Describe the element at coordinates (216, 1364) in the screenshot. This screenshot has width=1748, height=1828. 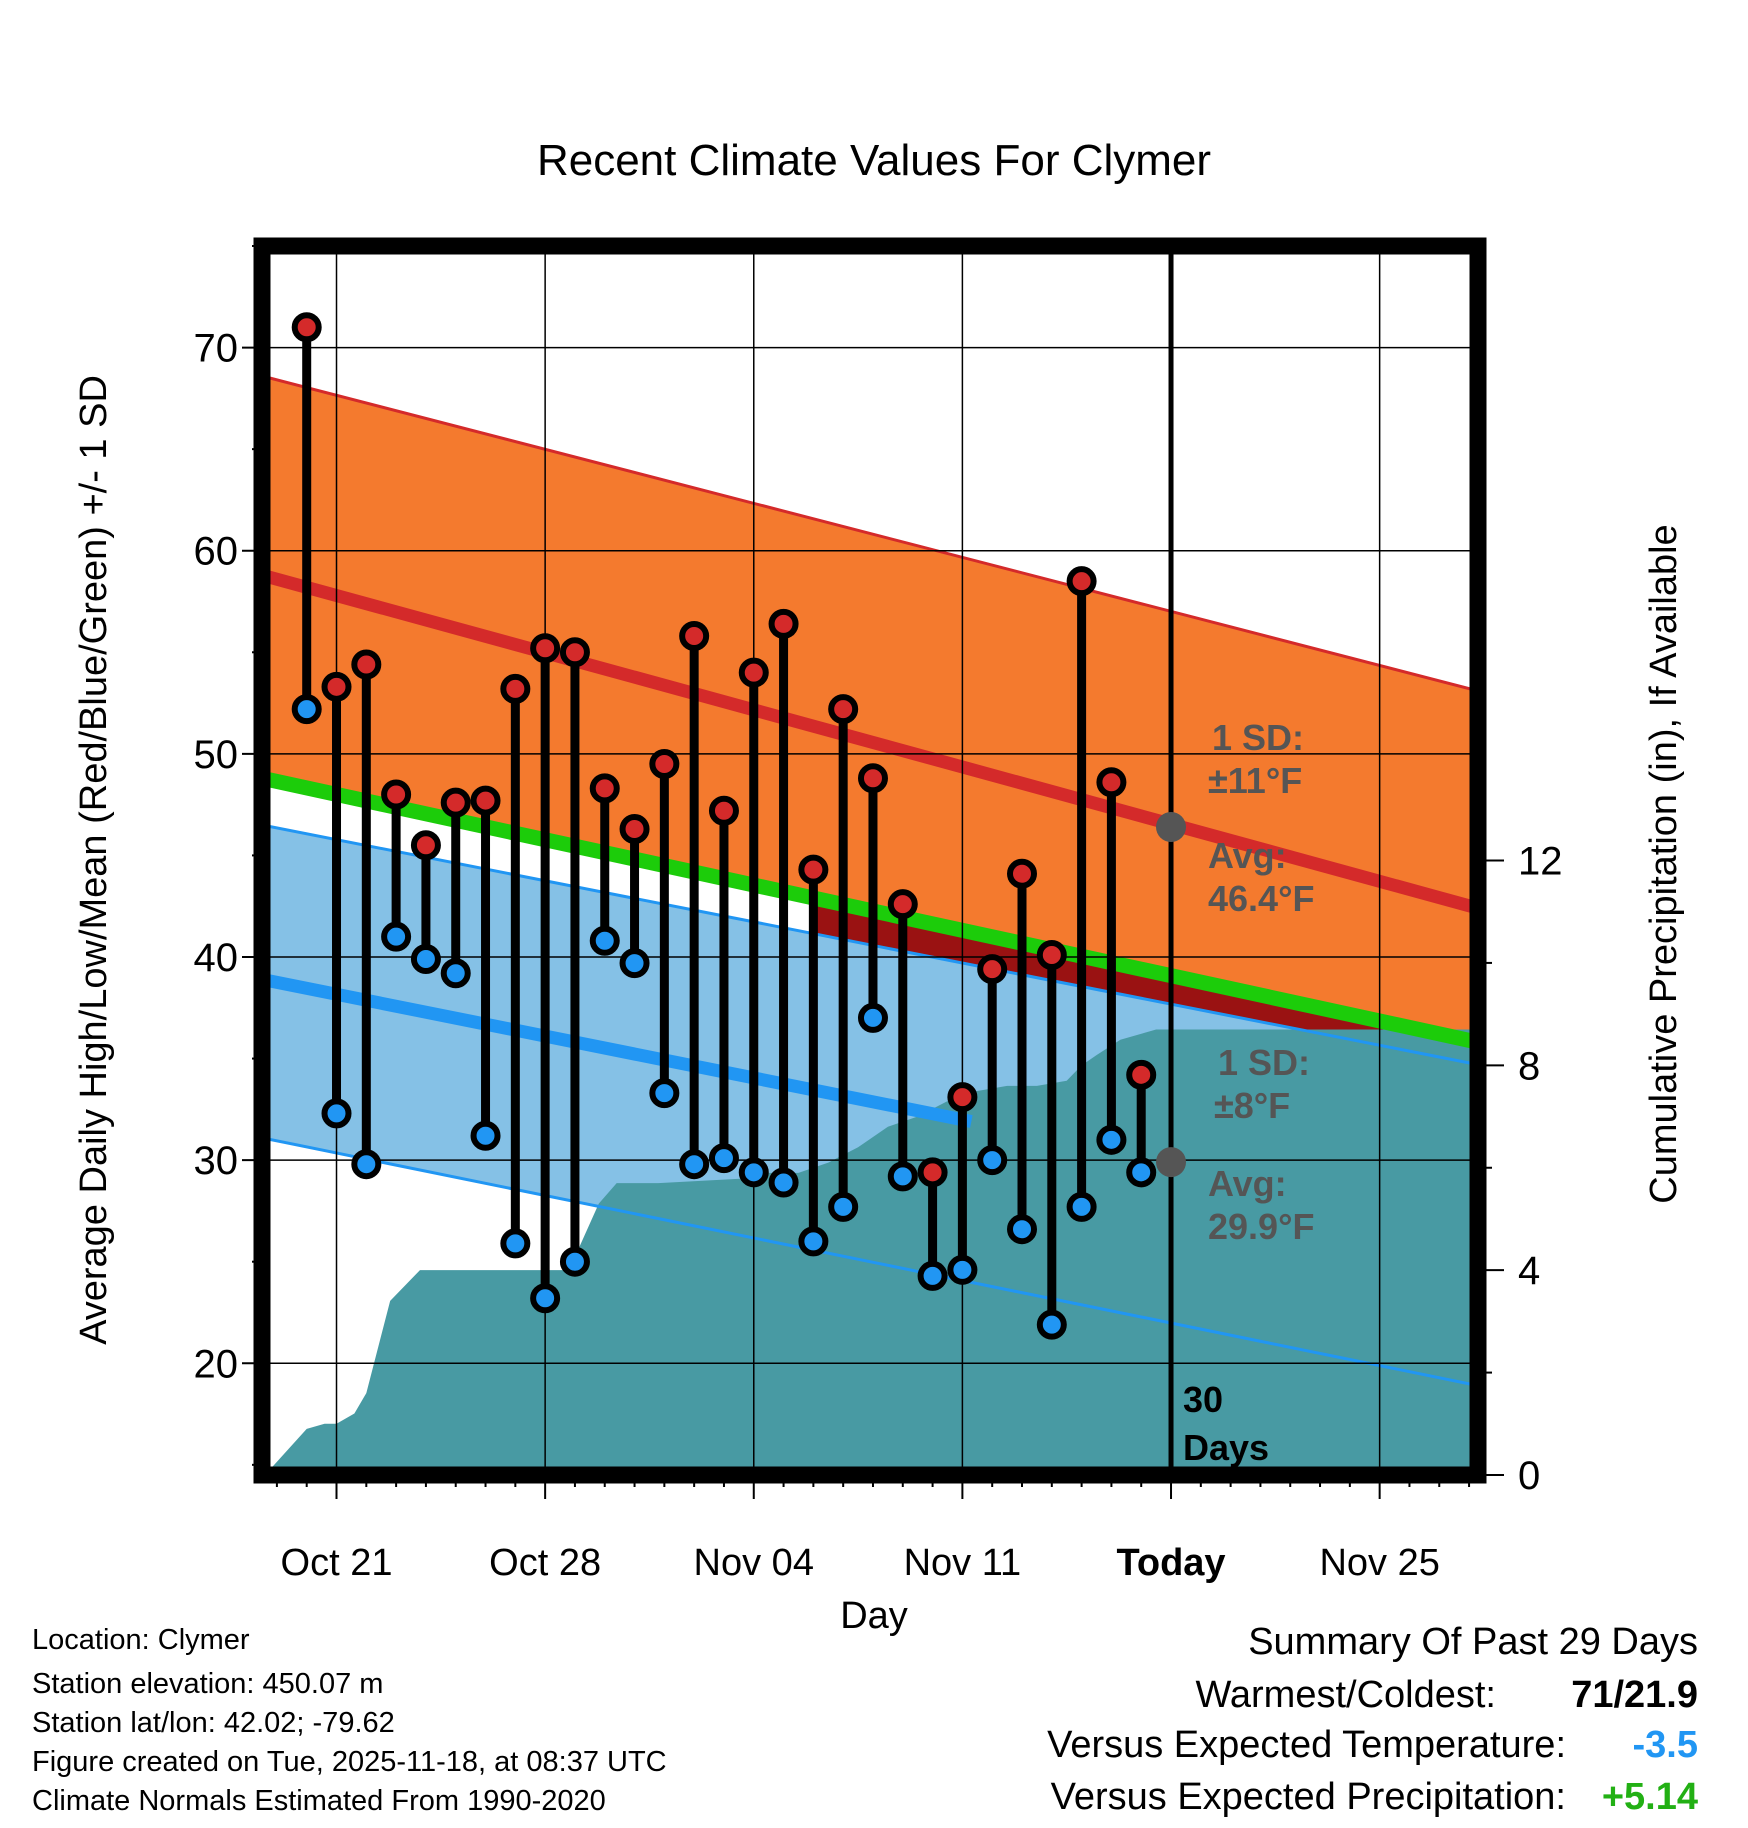
I see `y-tick-label: 20` at that location.